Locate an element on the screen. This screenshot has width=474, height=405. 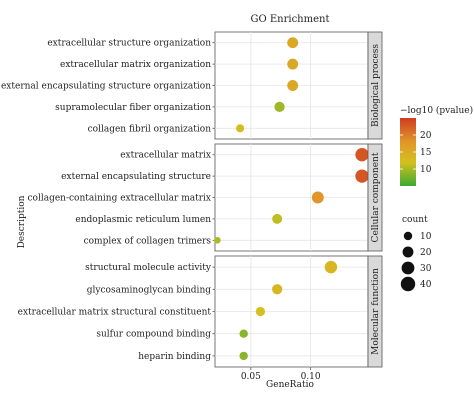
term-label: collagen fibril organization is located at coordinates (150, 129).